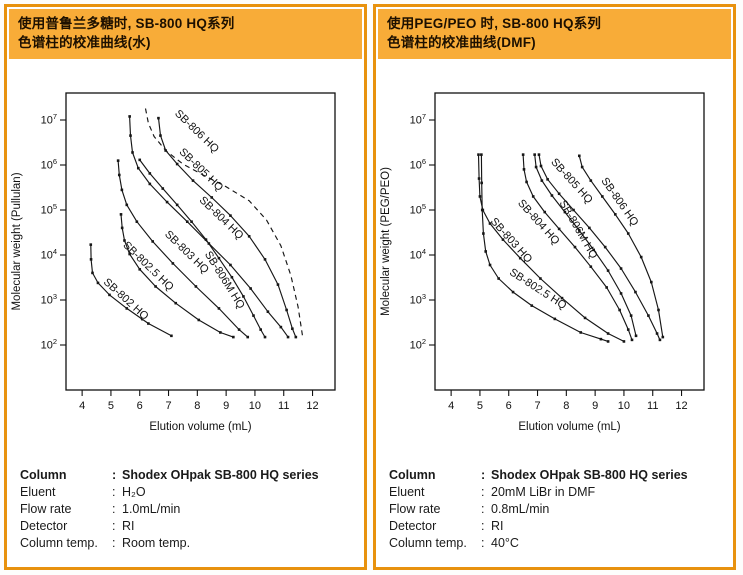  What do you see at coordinates (505, 543) in the screenshot?
I see `spec-value: 40°C` at bounding box center [505, 543].